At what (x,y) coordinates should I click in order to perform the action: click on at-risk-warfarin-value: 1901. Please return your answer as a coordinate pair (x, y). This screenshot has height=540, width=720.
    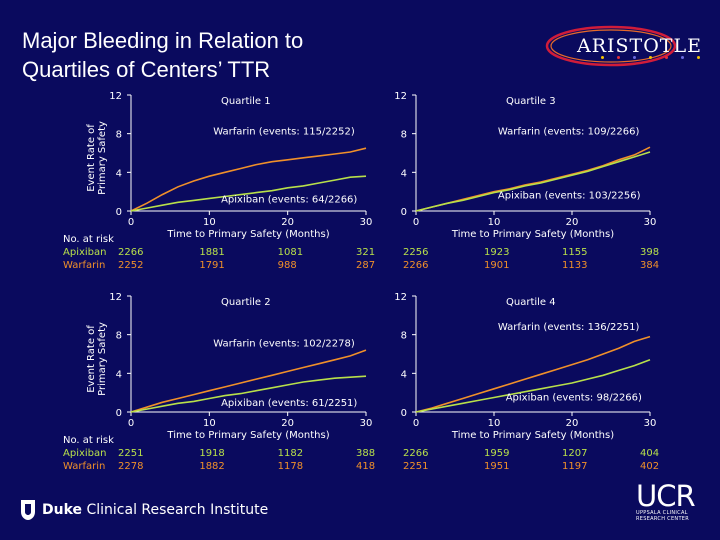
    Looking at the image, I should click on (496, 265).